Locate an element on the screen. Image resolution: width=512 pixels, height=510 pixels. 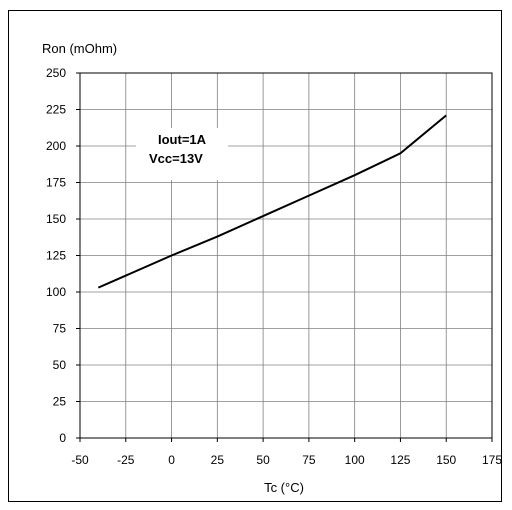
y-tick-label: 225 is located at coordinates (56, 110).